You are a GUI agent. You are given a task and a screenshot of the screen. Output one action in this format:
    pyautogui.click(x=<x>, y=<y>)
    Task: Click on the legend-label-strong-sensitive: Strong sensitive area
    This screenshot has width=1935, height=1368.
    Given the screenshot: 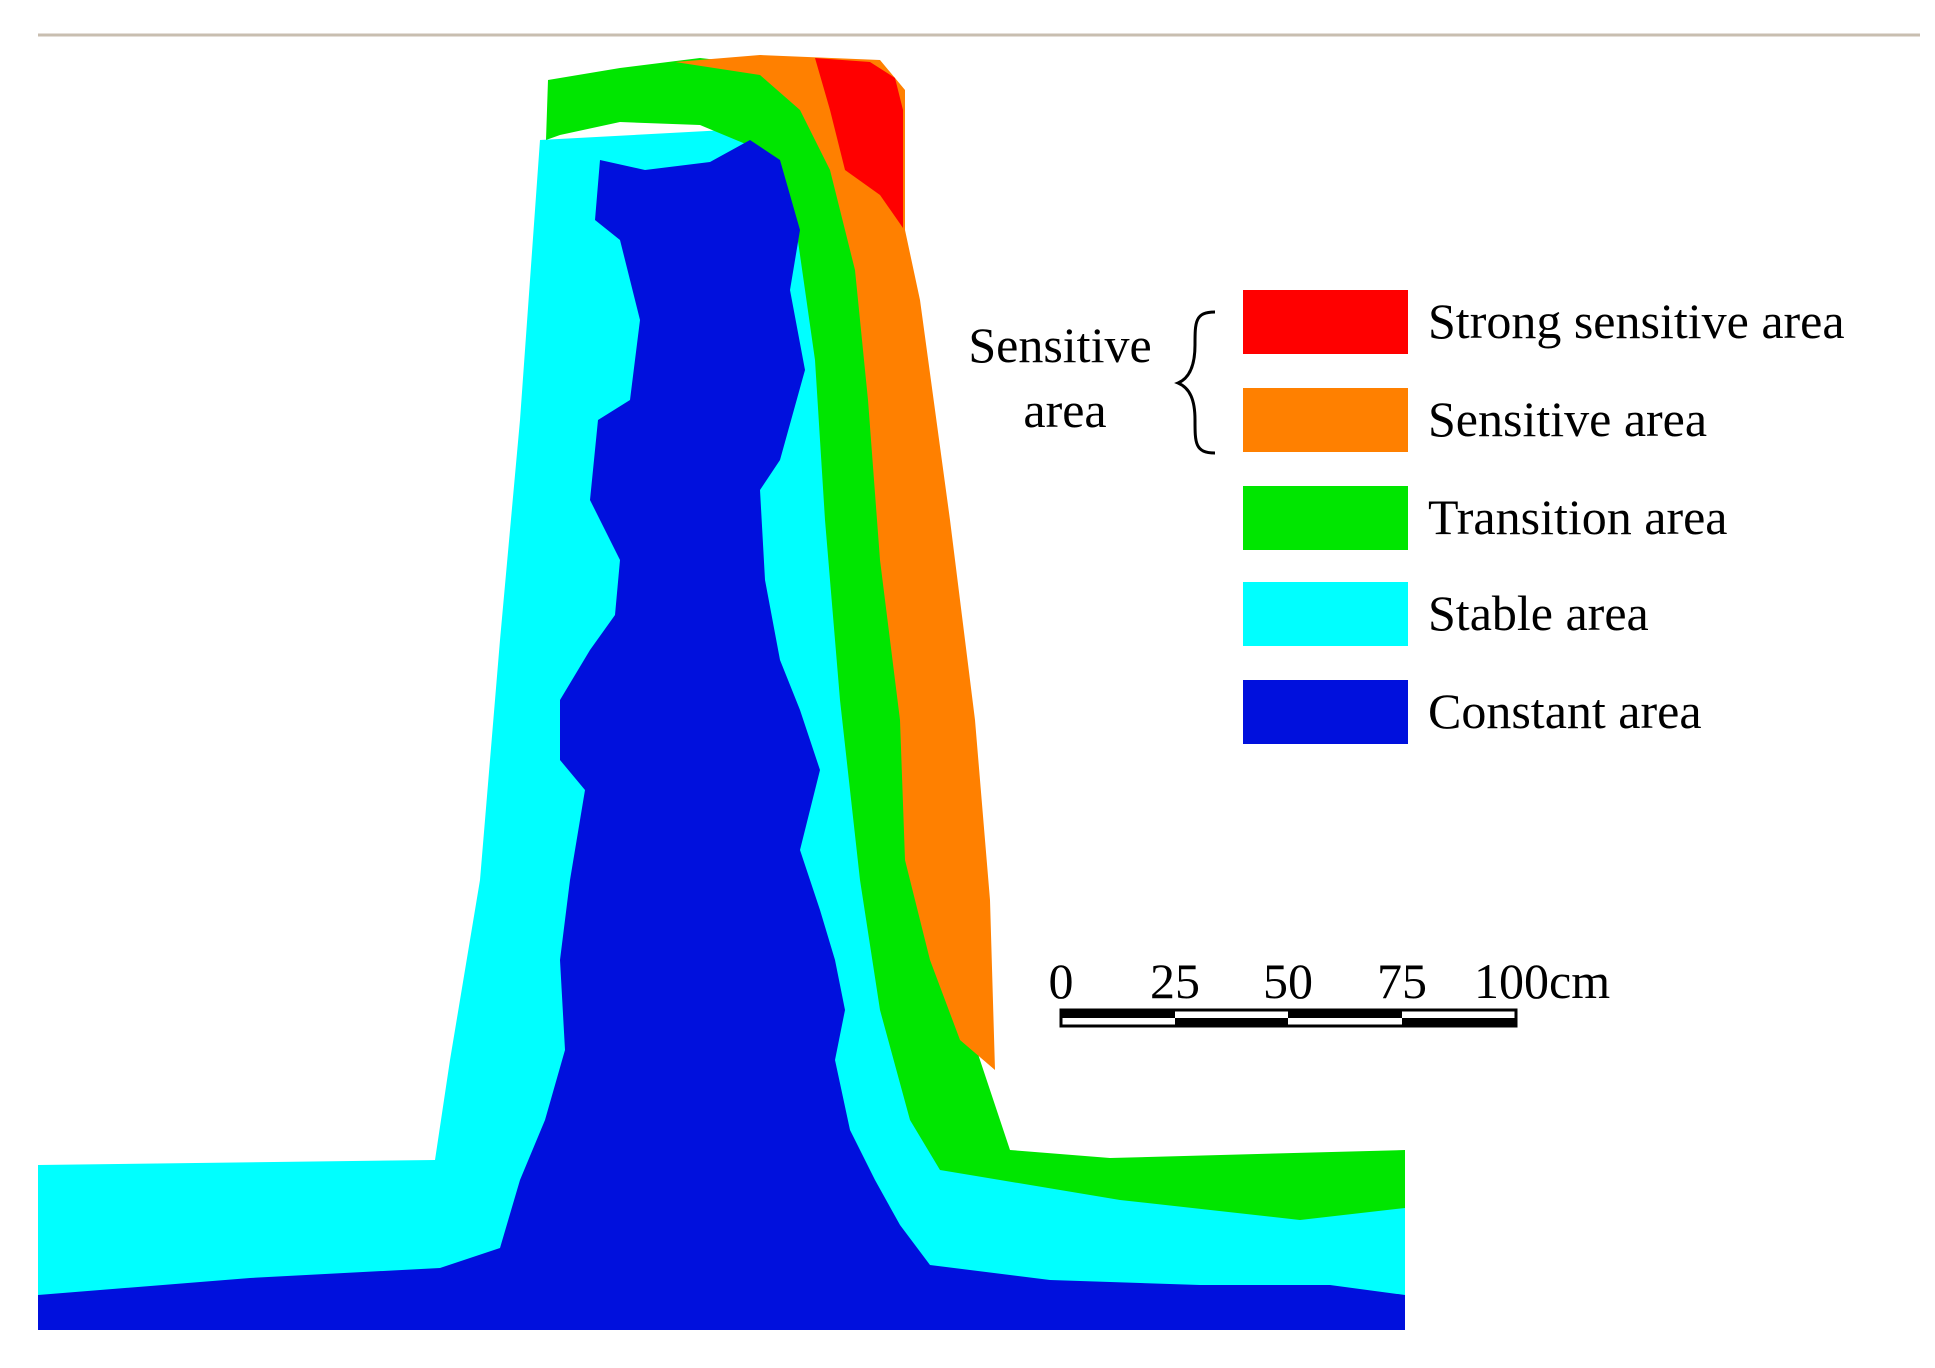 What is the action you would take?
    pyautogui.click(x=1636, y=321)
    